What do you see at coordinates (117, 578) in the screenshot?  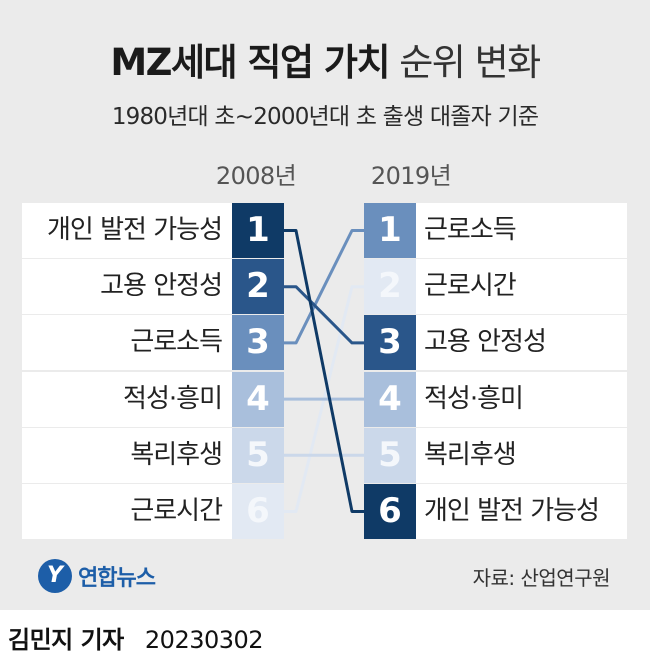 I see `logo-text: 연합뉴스` at bounding box center [117, 578].